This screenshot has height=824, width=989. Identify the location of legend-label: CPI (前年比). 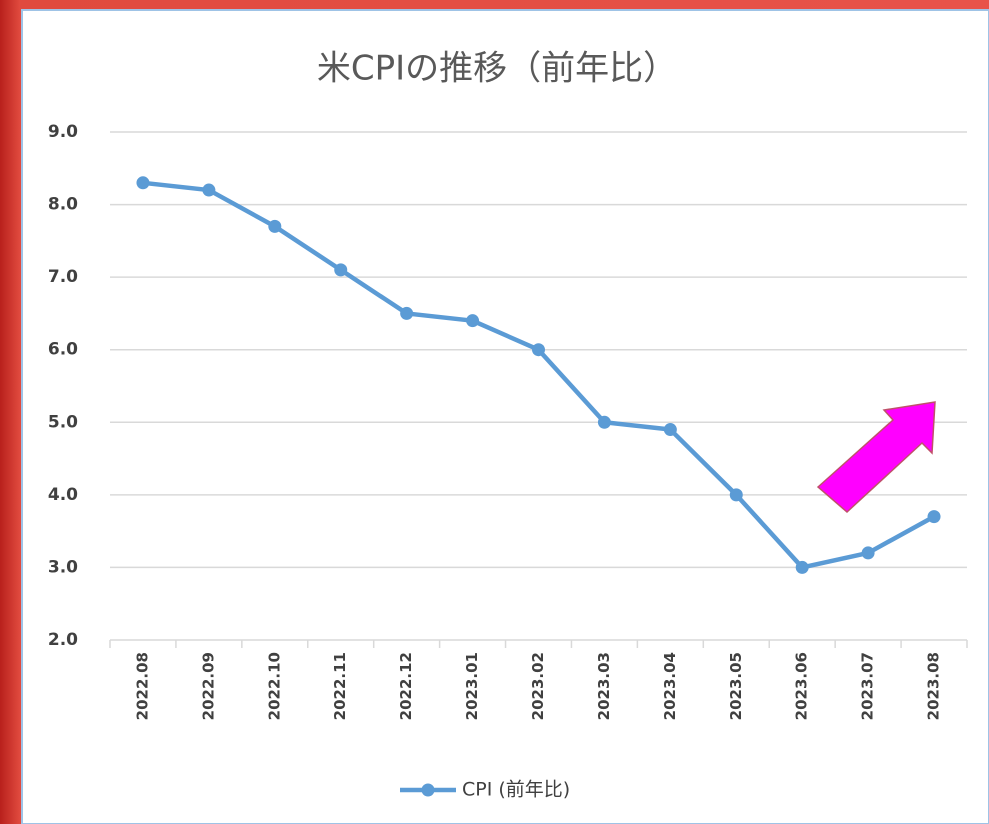
(516, 790).